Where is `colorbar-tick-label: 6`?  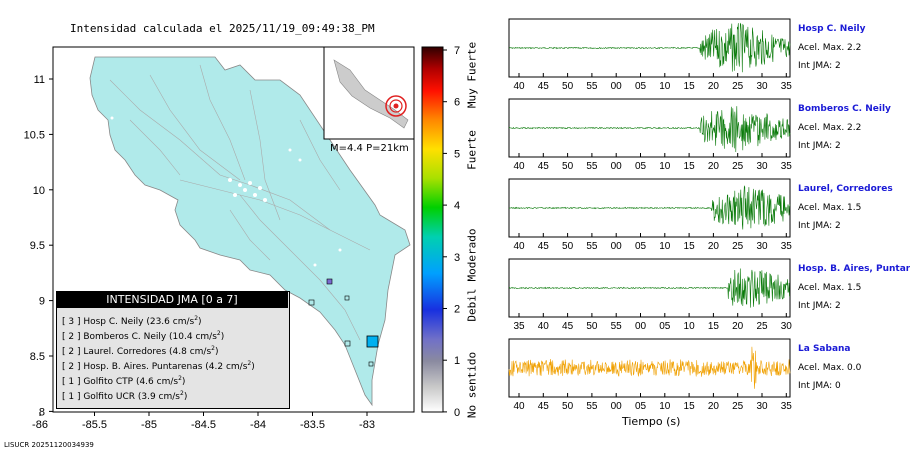
colorbar-tick-label: 6 is located at coordinates (457, 103).